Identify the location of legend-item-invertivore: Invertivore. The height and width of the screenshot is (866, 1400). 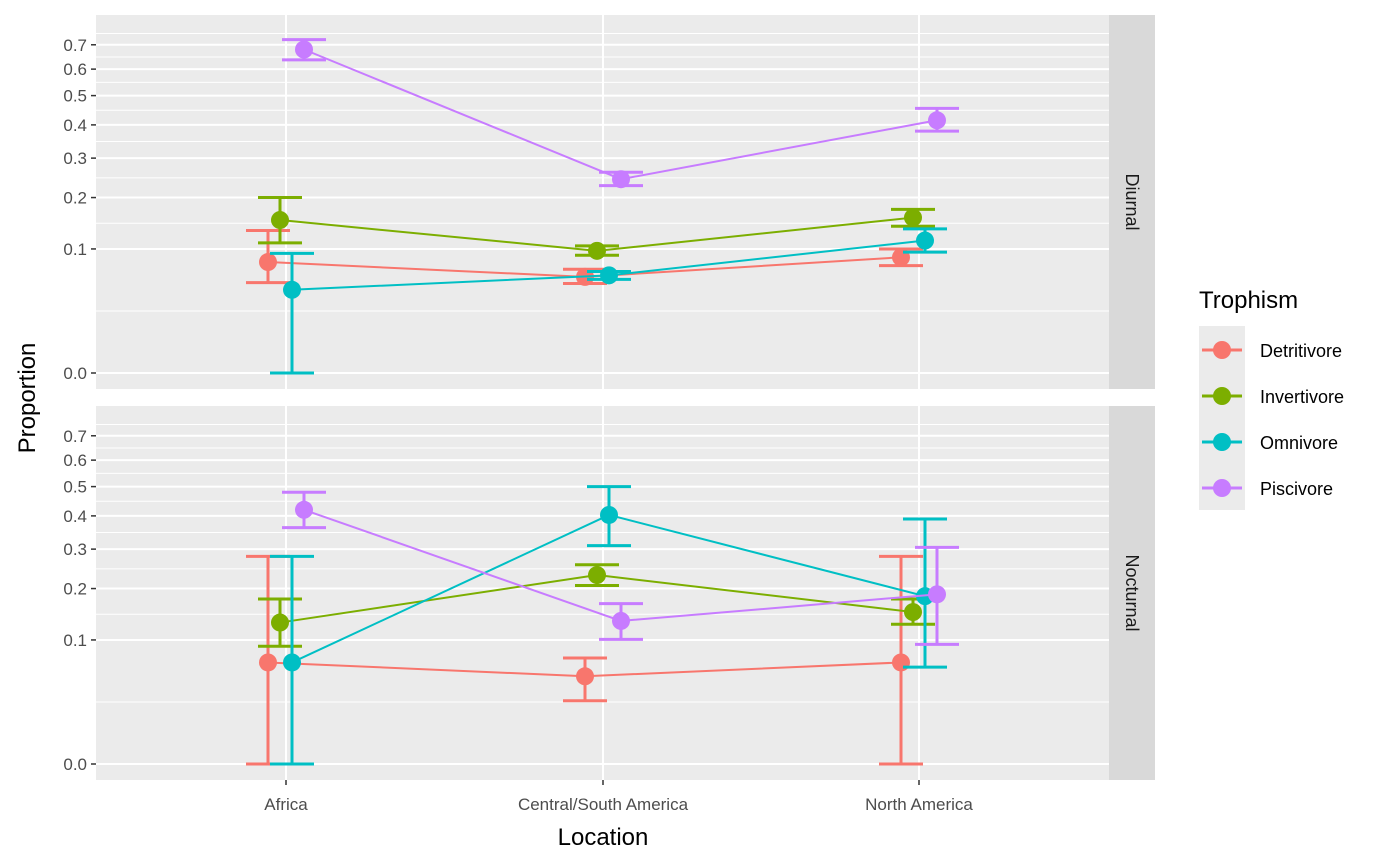
(1273, 397).